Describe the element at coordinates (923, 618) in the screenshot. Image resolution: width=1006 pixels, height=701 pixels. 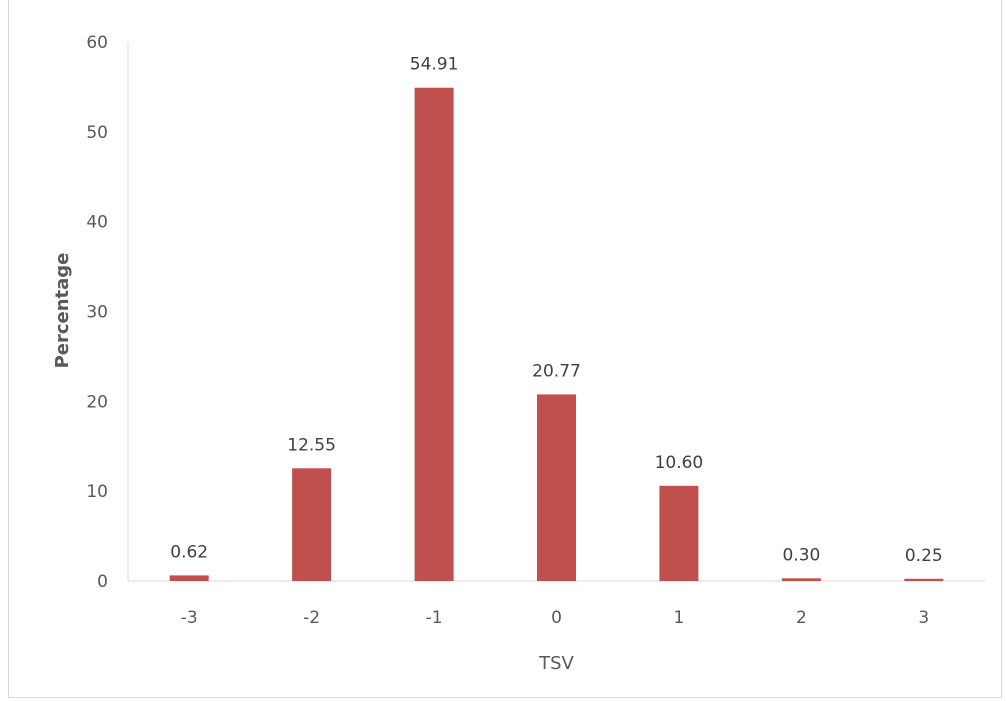
I see `x-tick-label: 3` at that location.